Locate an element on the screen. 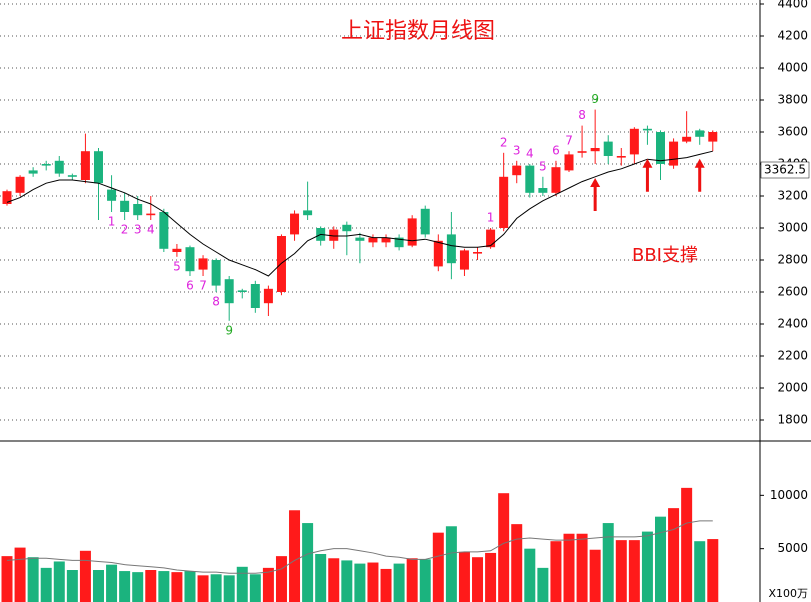 This screenshot has width=811, height=602. td-label: 6 is located at coordinates (190, 286).